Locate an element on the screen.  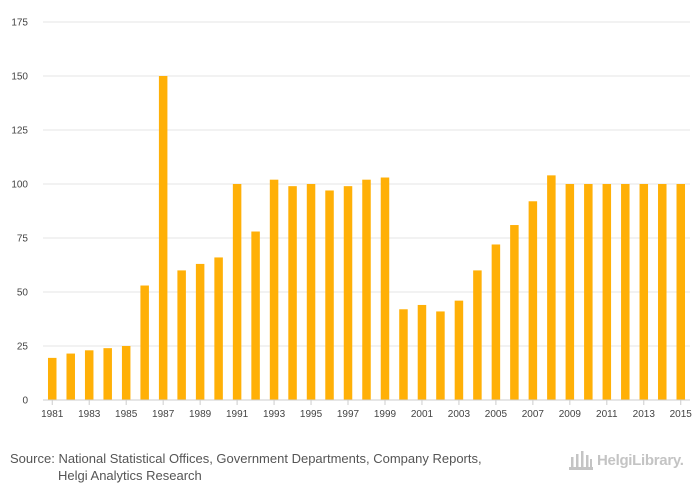
bar-2014 is located at coordinates (662, 292).